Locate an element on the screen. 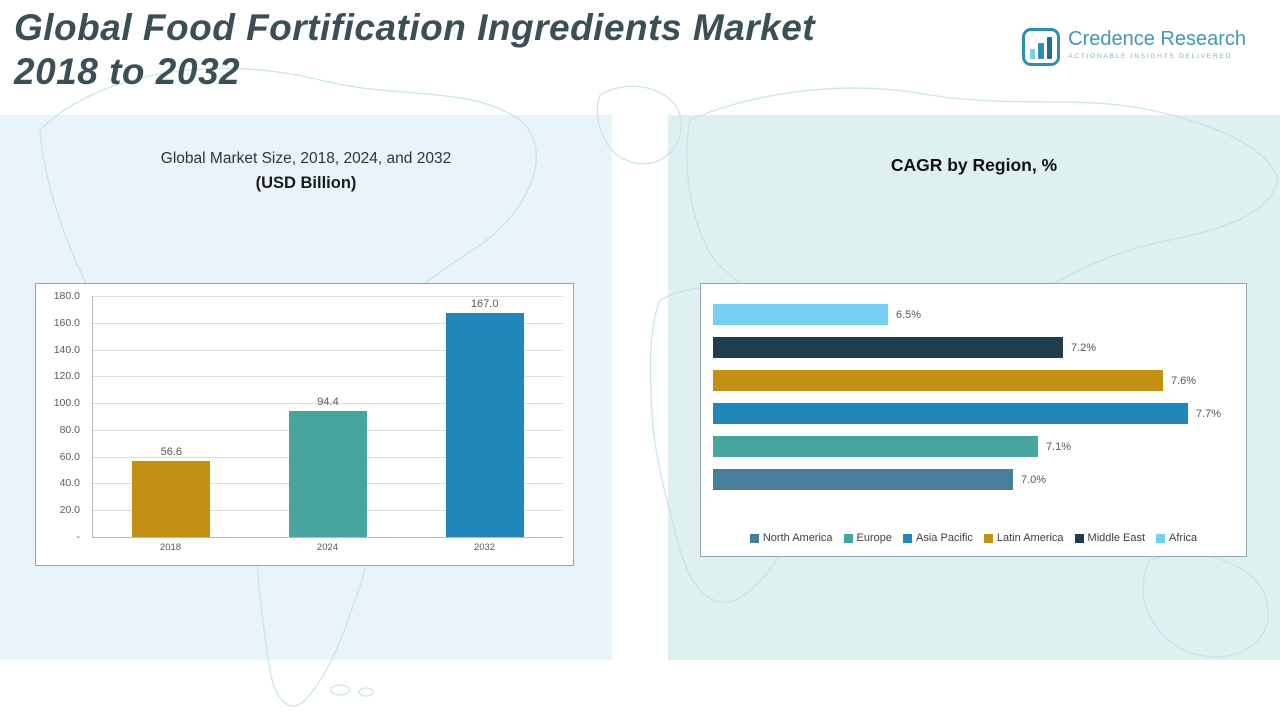  bar-value-label: 7.6% is located at coordinates (1184, 380).